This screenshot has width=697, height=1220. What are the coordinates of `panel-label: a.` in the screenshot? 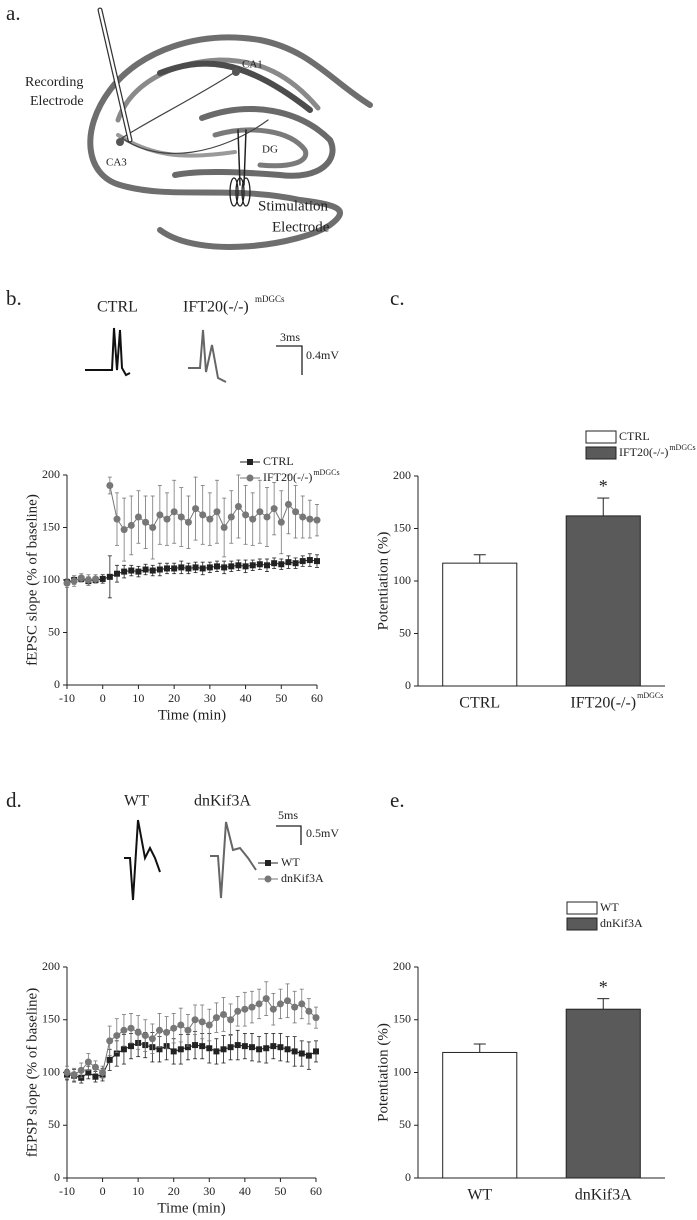 It's located at (13, 13).